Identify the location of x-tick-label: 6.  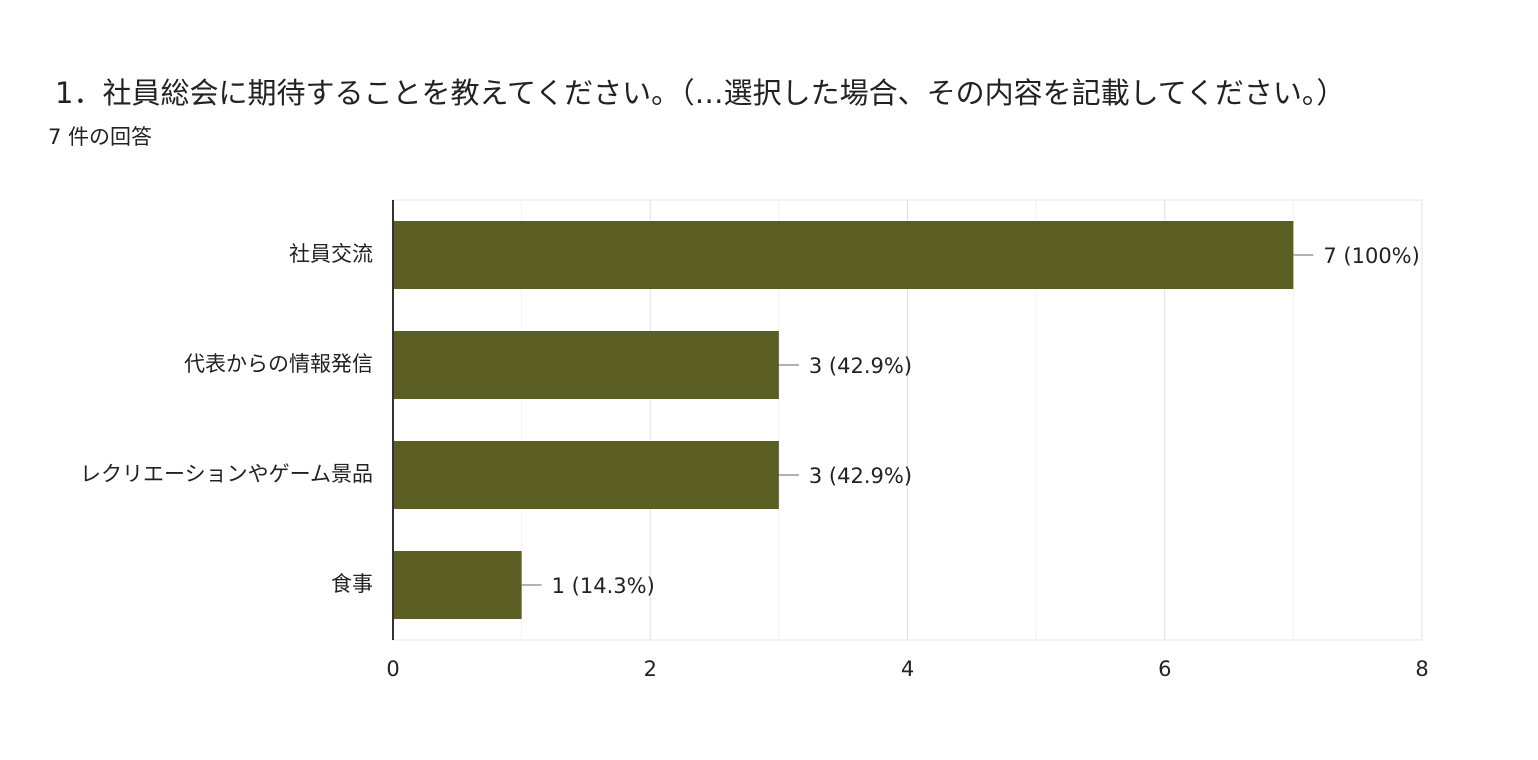
(1164, 669).